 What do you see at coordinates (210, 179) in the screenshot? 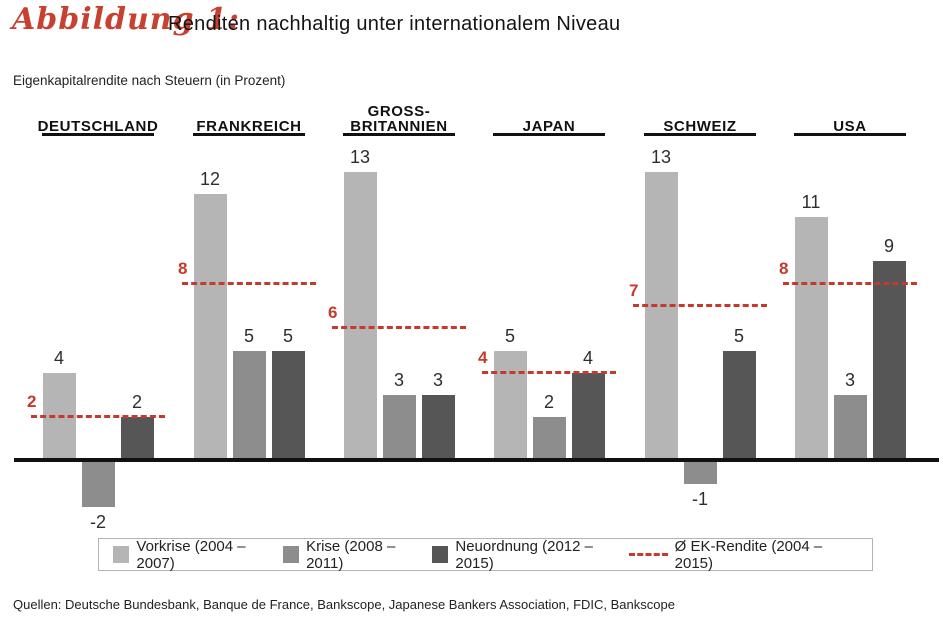
I see `bar-value-label: 12` at bounding box center [210, 179].